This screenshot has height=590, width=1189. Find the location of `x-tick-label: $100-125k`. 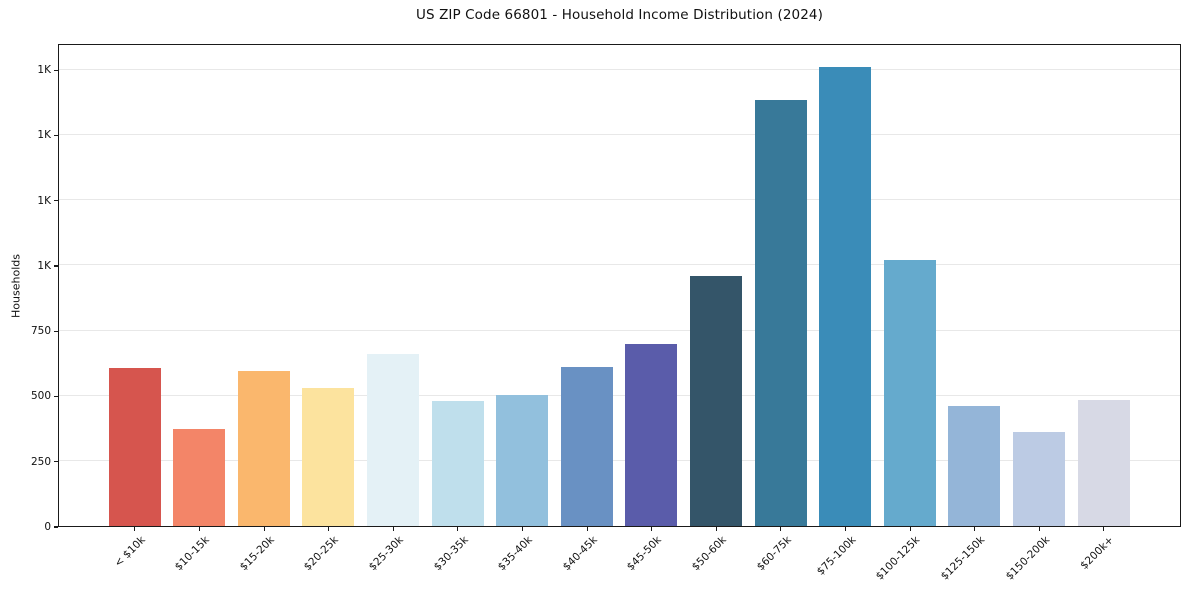

x-tick-label: $100-125k is located at coordinates (898, 558).